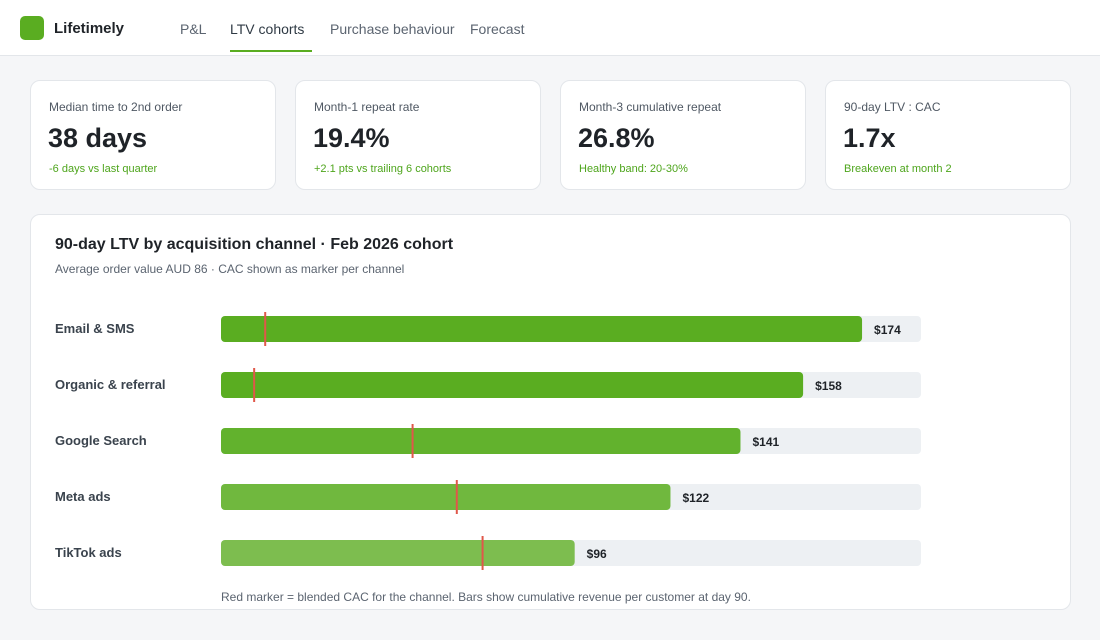 This screenshot has width=1100, height=640. I want to click on kpi-value: 38 days, so click(98, 138).